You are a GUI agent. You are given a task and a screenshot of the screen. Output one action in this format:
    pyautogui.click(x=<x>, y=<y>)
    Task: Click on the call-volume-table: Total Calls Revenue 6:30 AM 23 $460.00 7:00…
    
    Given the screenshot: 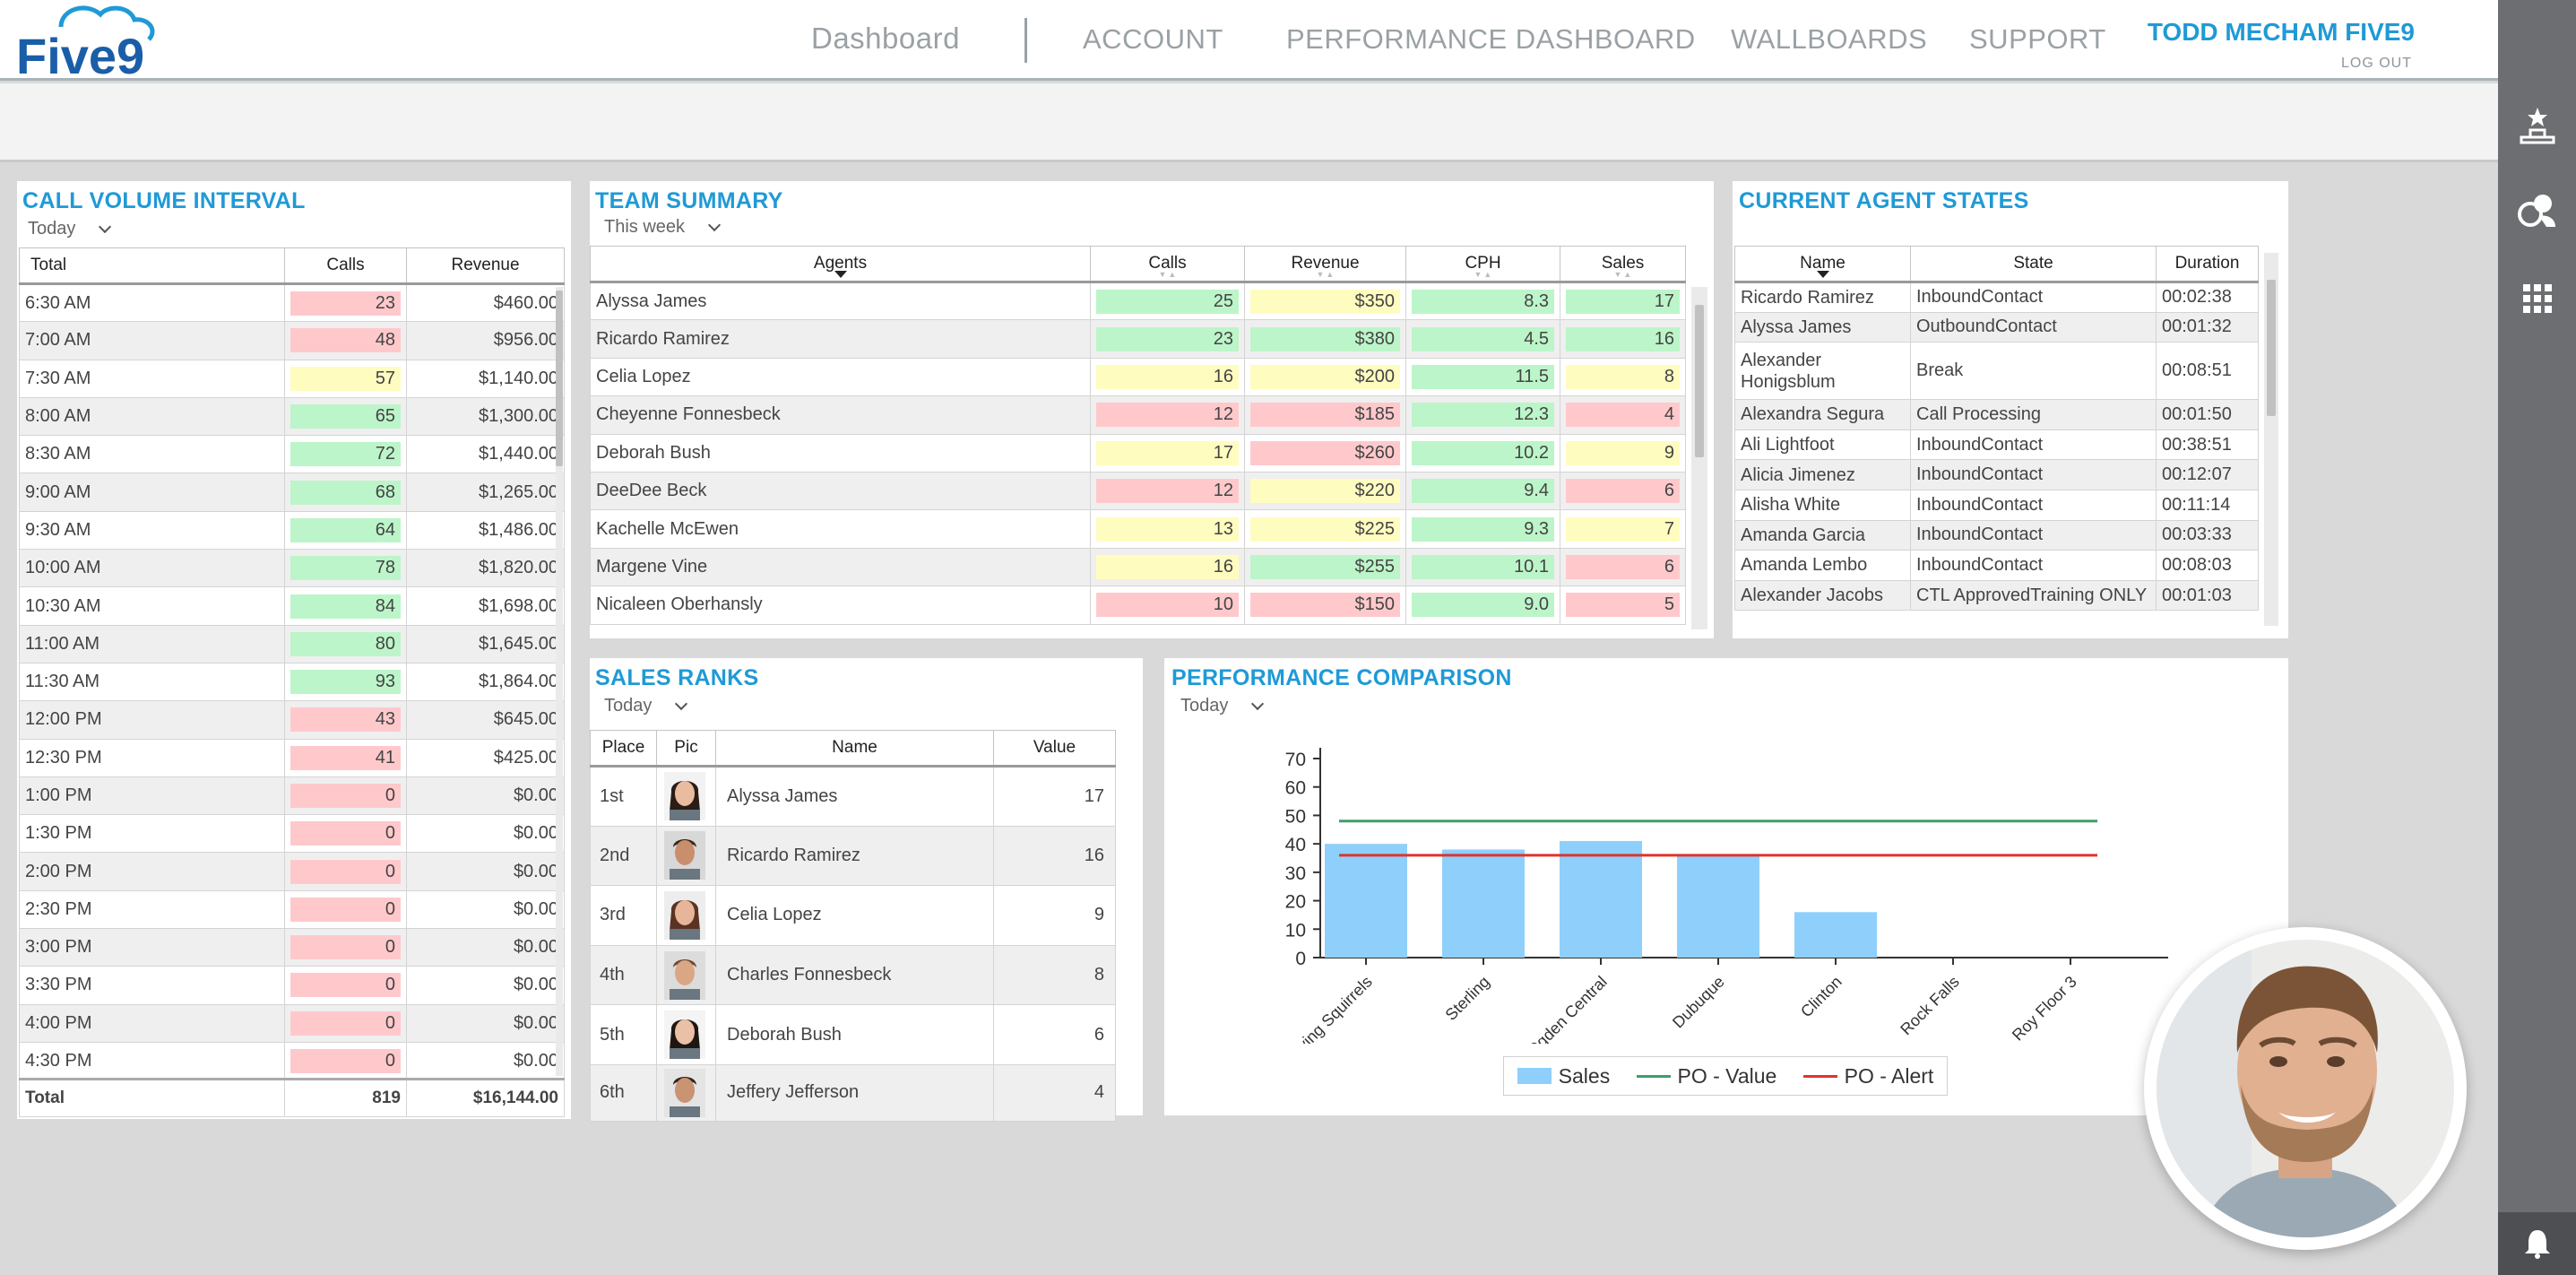 What is the action you would take?
    pyautogui.click(x=292, y=664)
    